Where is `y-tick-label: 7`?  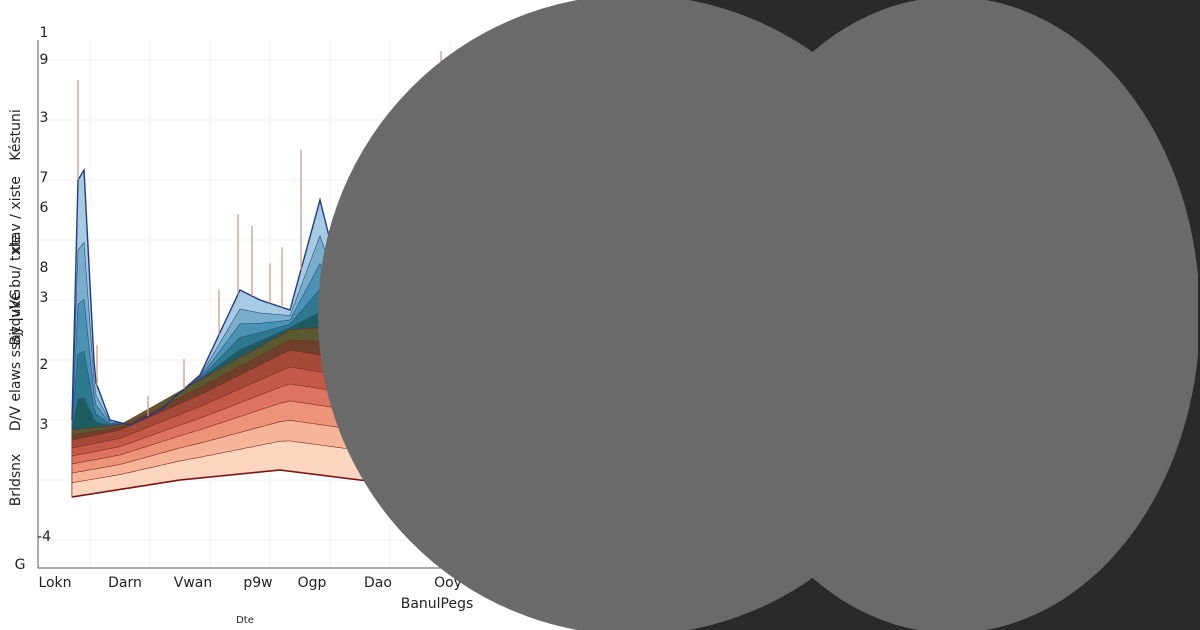 y-tick-label: 7 is located at coordinates (44, 178).